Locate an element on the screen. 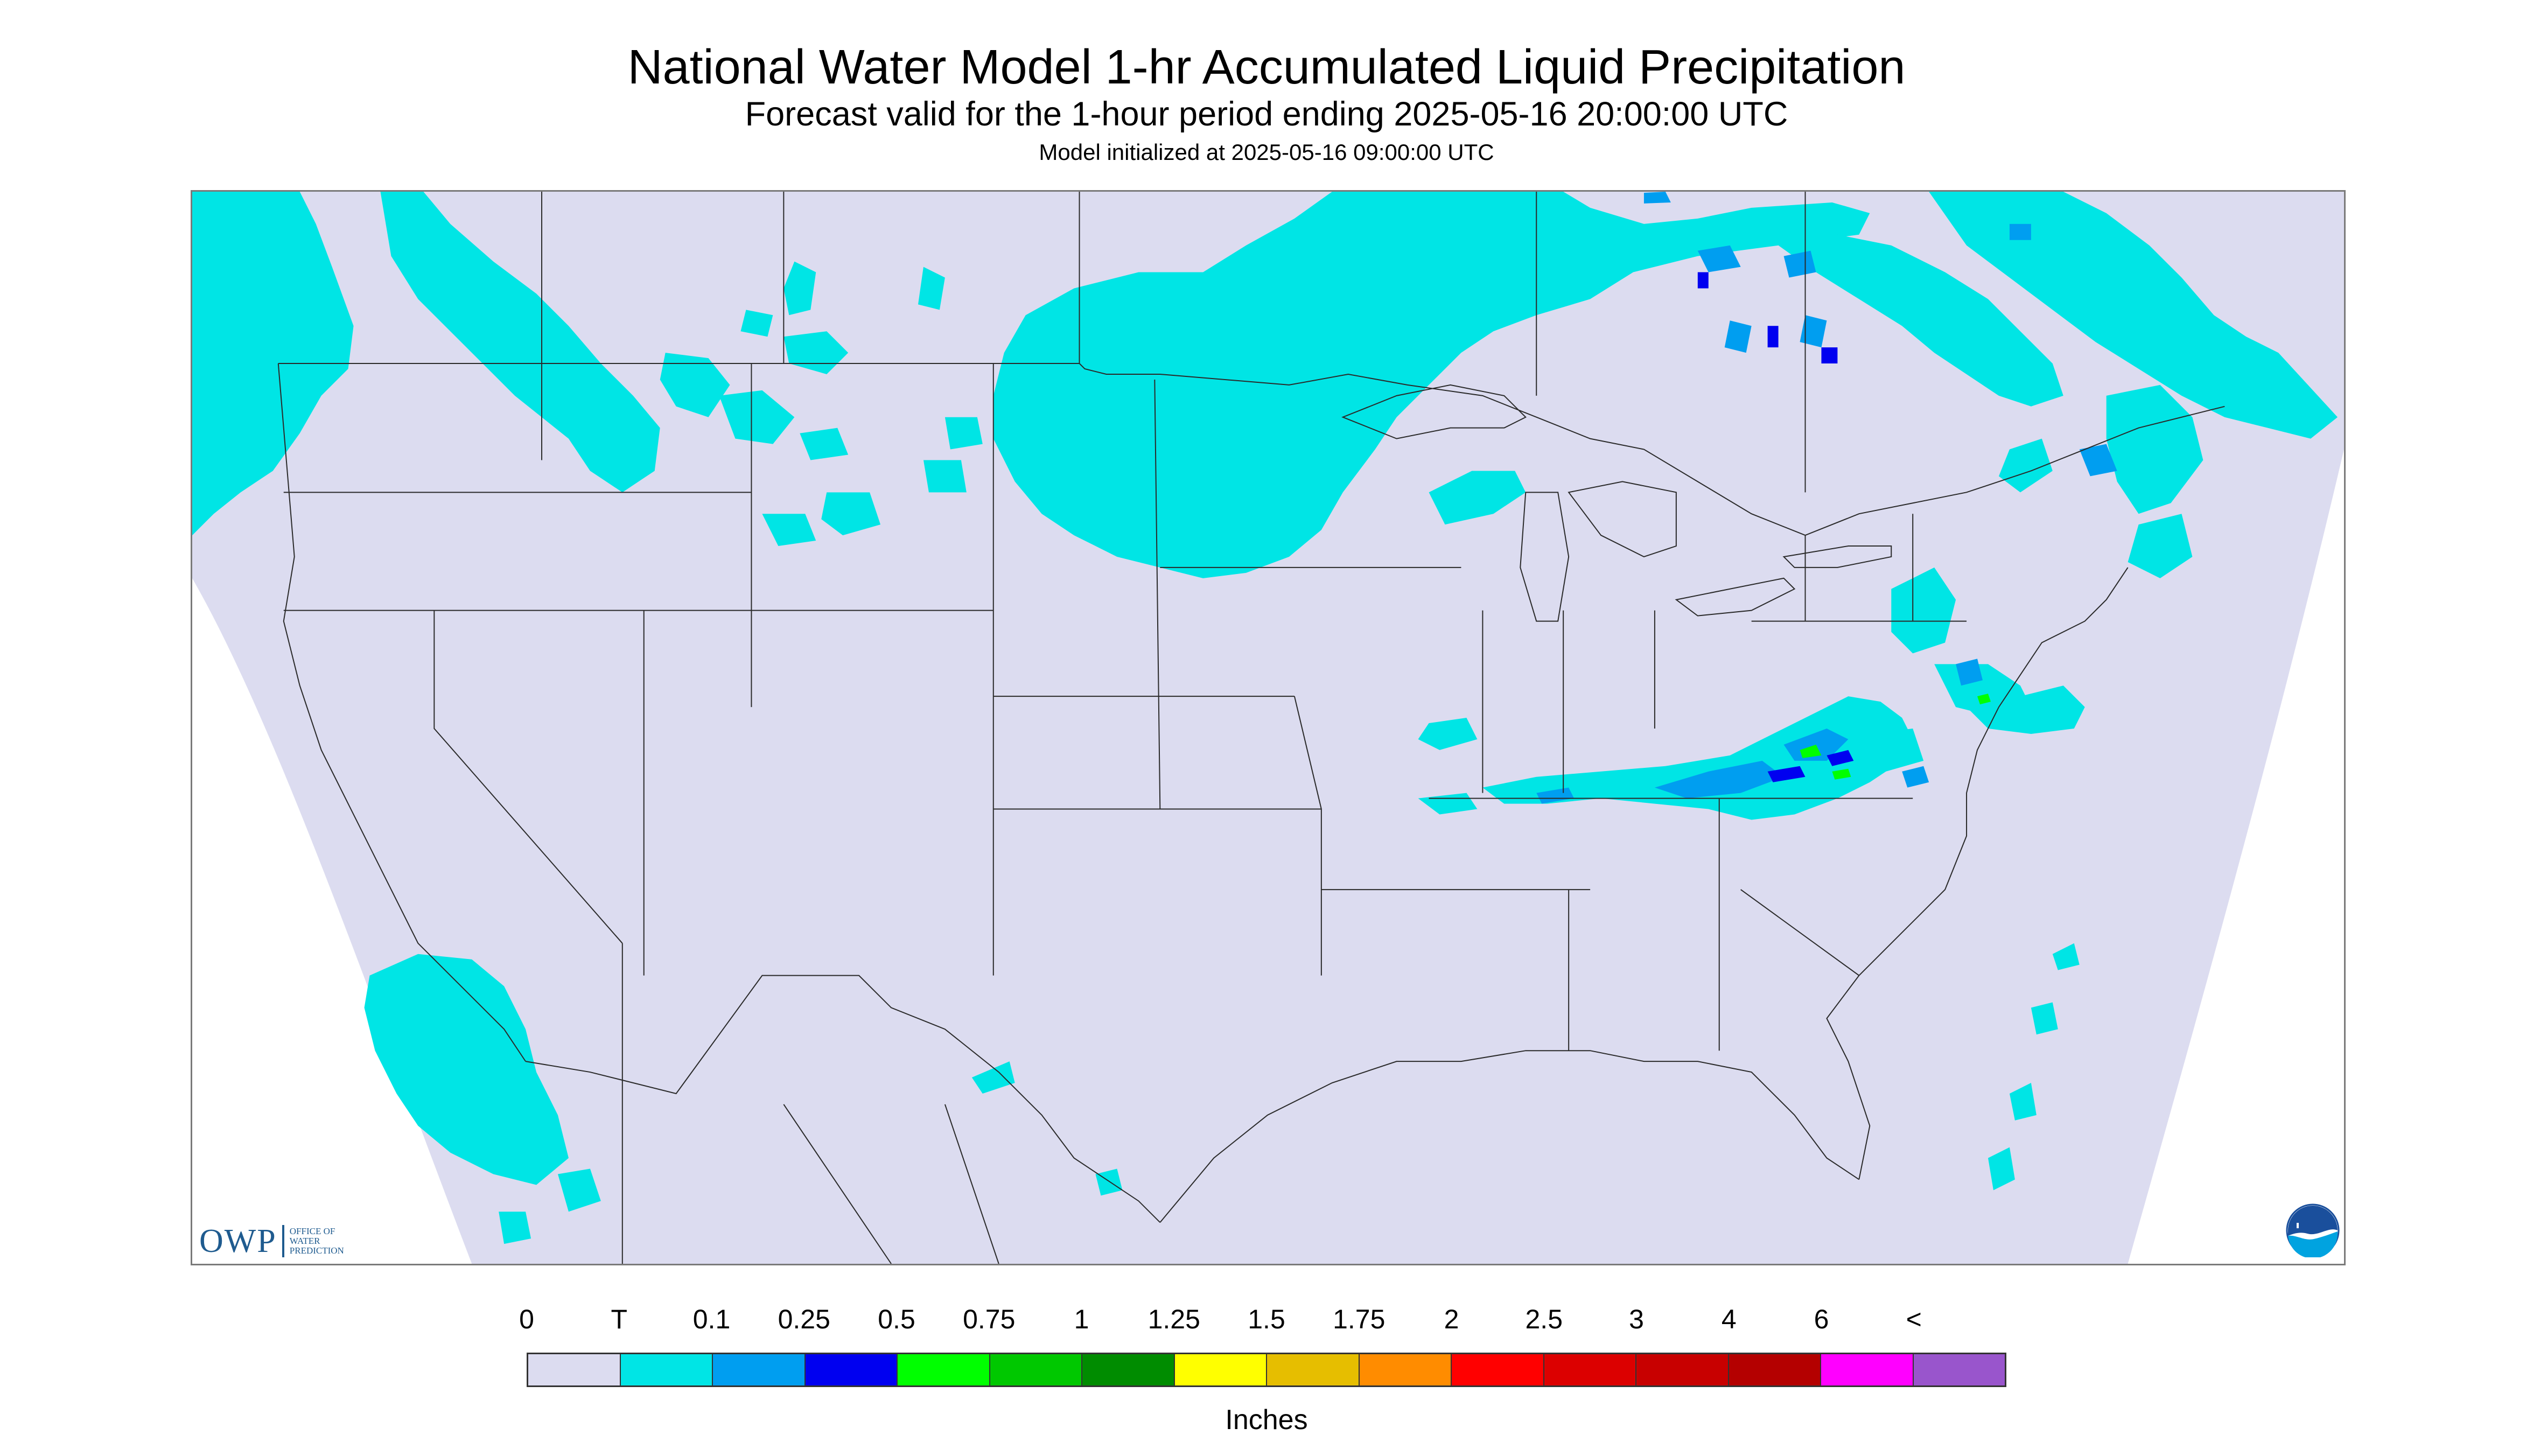 The image size is (2533, 1456). owp-logo-text: OWP is located at coordinates (238, 1240).